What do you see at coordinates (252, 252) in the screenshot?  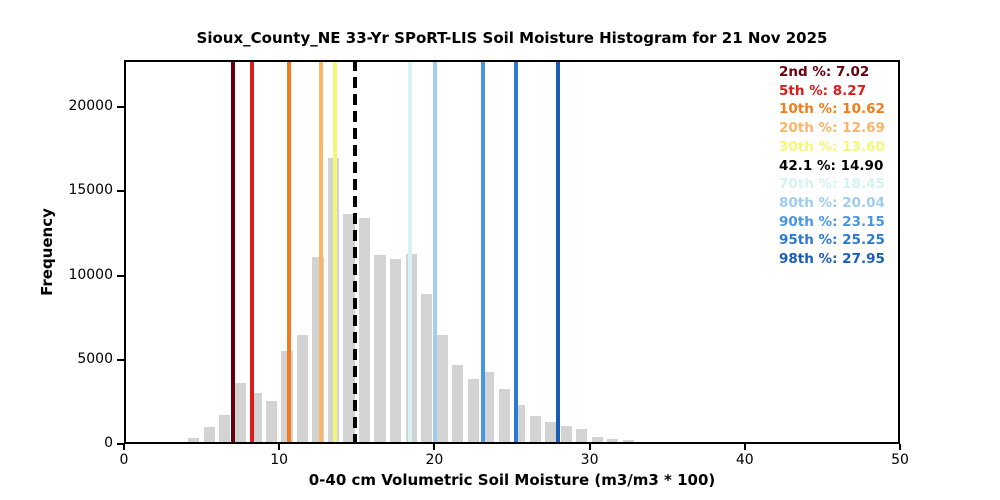 I see `percentile-line-5th` at bounding box center [252, 252].